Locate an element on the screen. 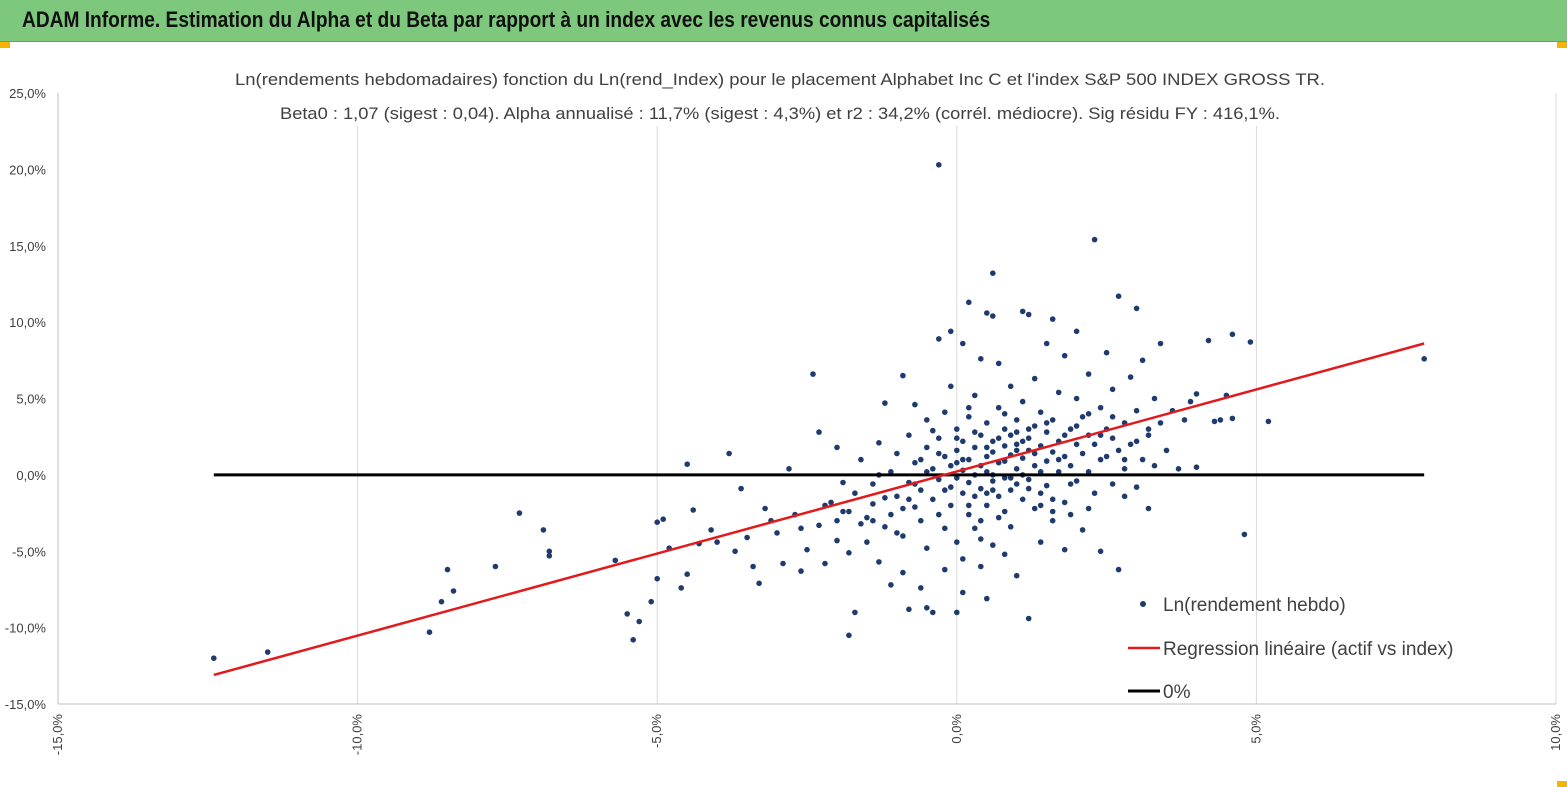 The width and height of the screenshot is (1567, 787). corner-accent-left is located at coordinates (5, 45).